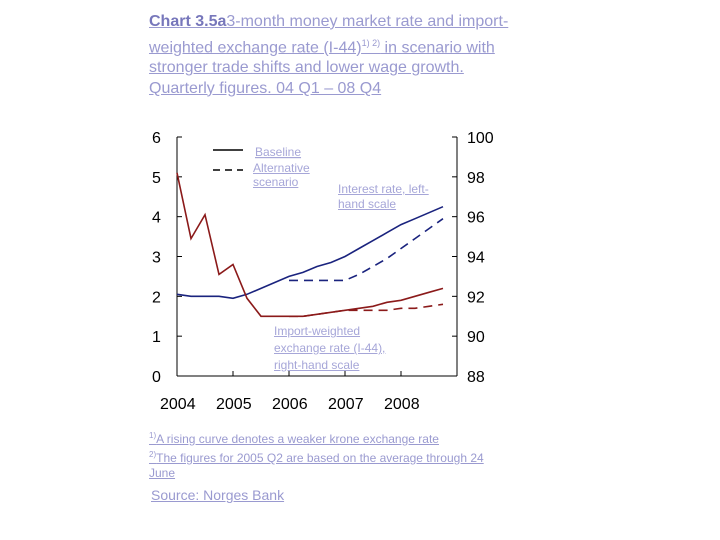 The height and width of the screenshot is (540, 720). Describe the element at coordinates (476, 377) in the screenshot. I see `y-right-tick-label: 88` at that location.